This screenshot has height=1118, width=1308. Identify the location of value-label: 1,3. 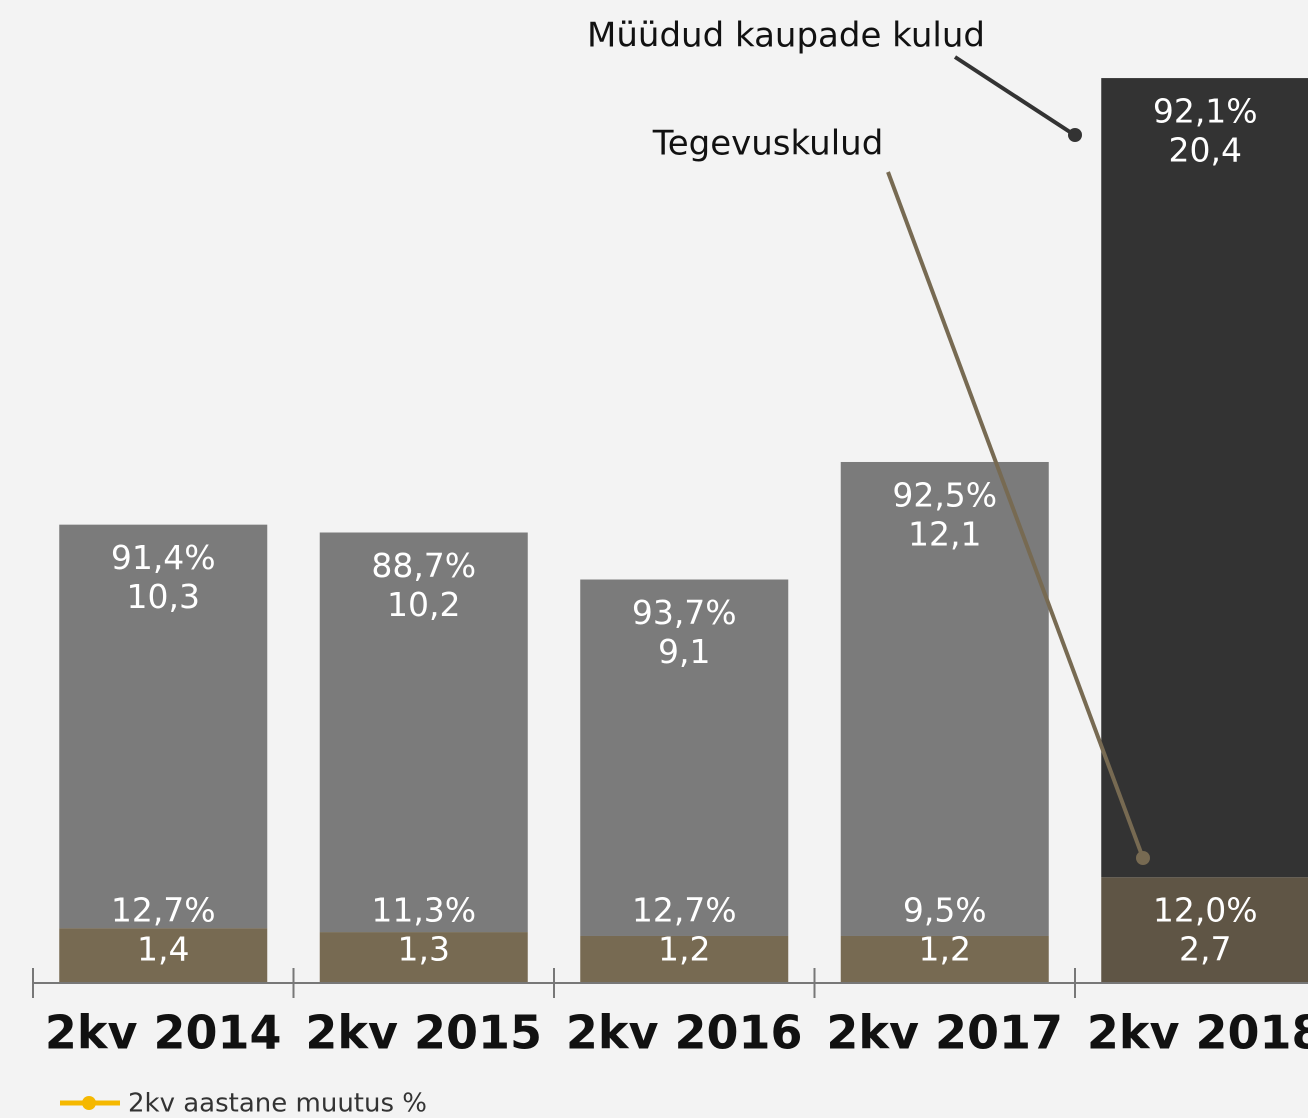
(424, 949).